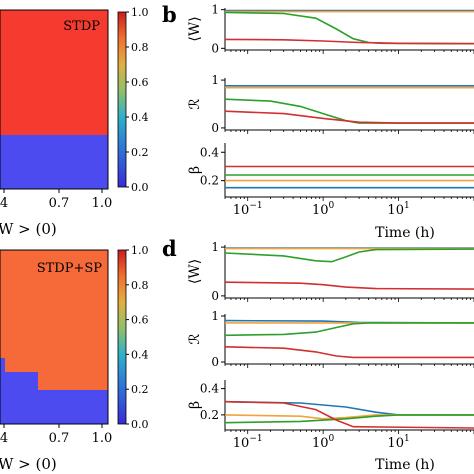  I want to click on heatmap-label: STDP, so click(81, 26).